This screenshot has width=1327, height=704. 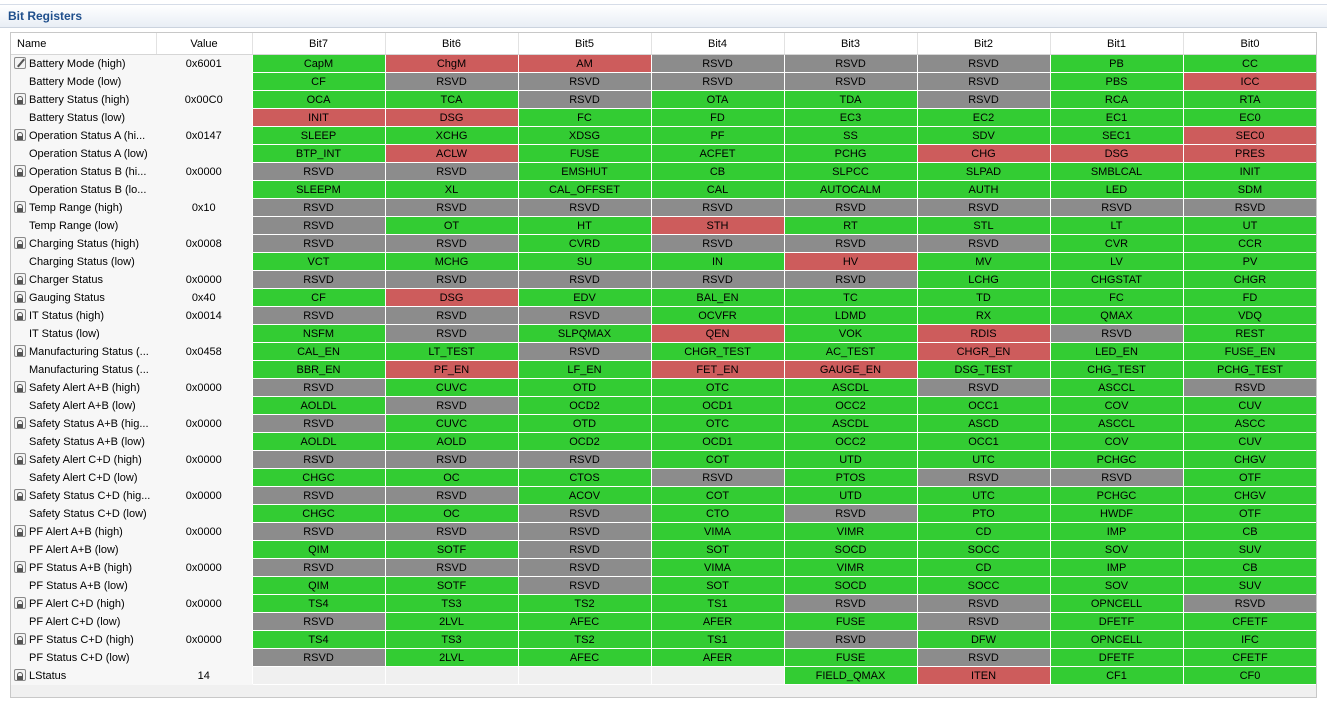 What do you see at coordinates (1116, 189) in the screenshot?
I see `bit-cell: LED` at bounding box center [1116, 189].